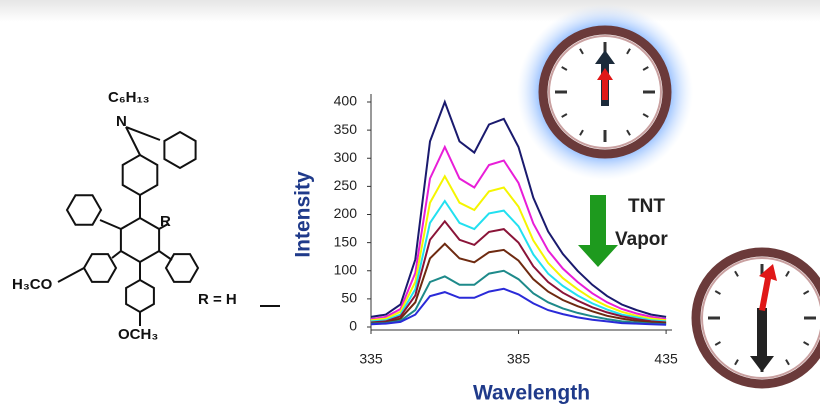 The width and height of the screenshot is (820, 405). I want to click on y-tick-label: 100, so click(346, 269).